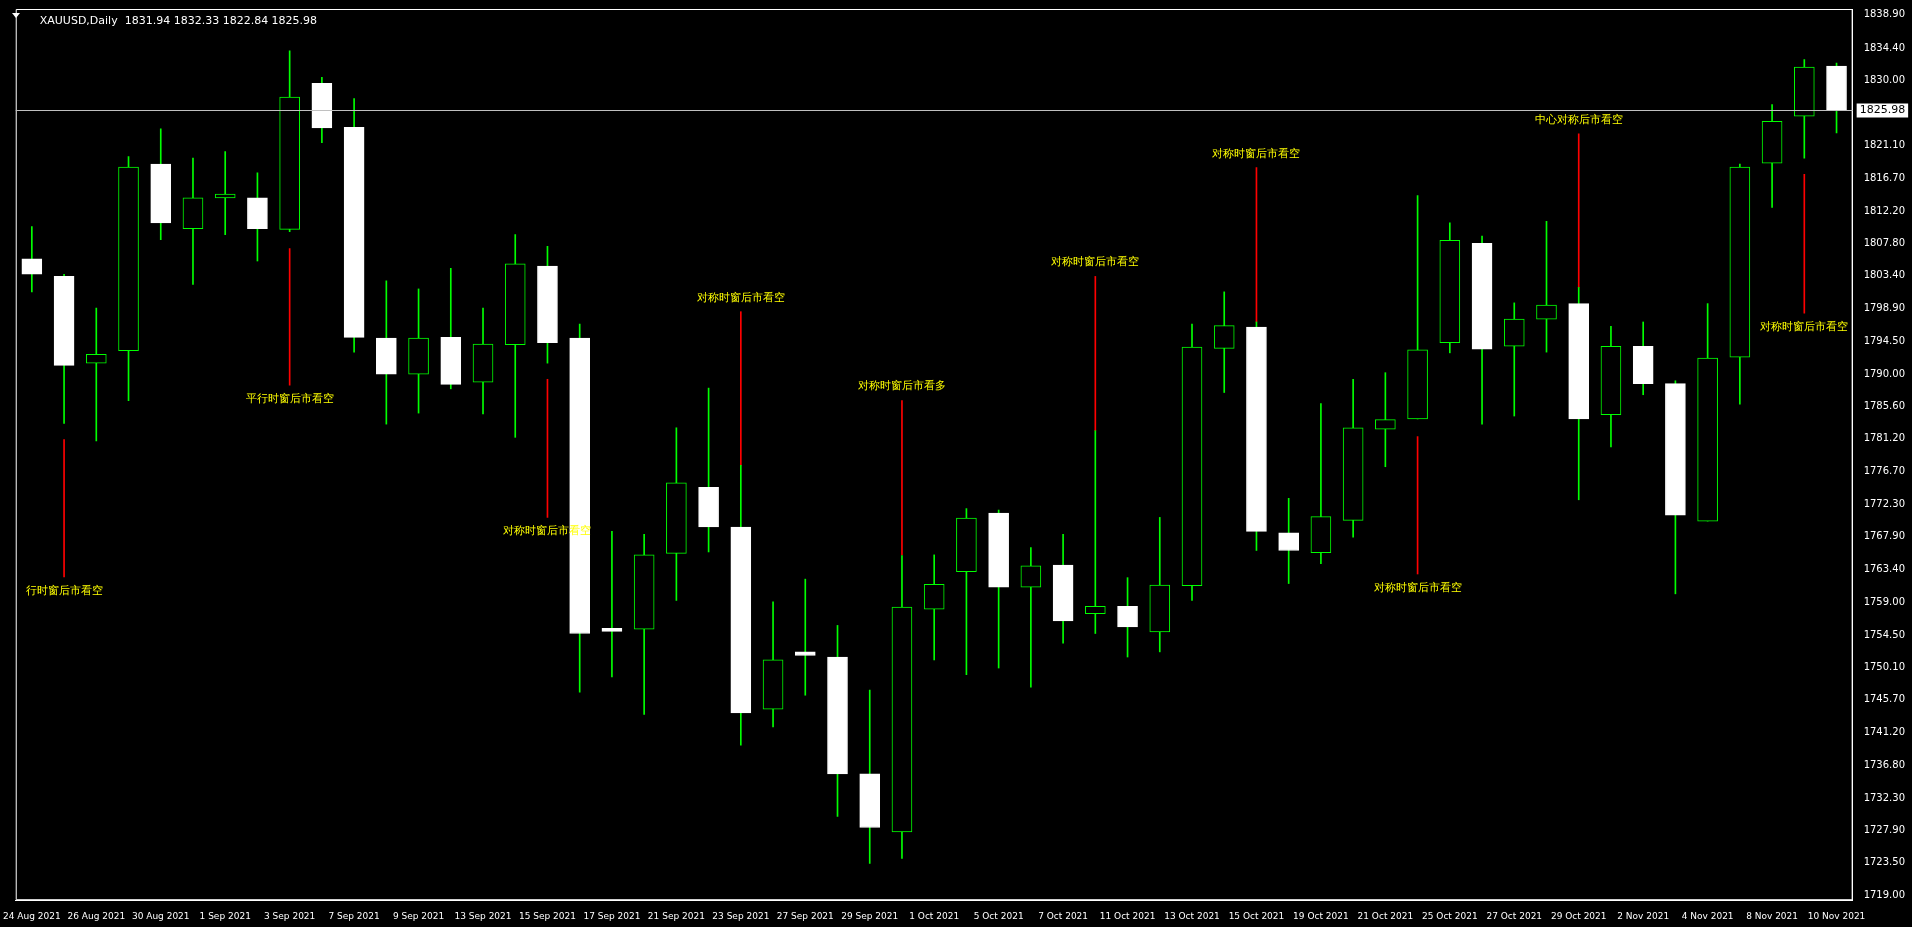  What do you see at coordinates (1836, 915) in the screenshot?
I see `x-tick-label: 10 Nov 2021` at bounding box center [1836, 915].